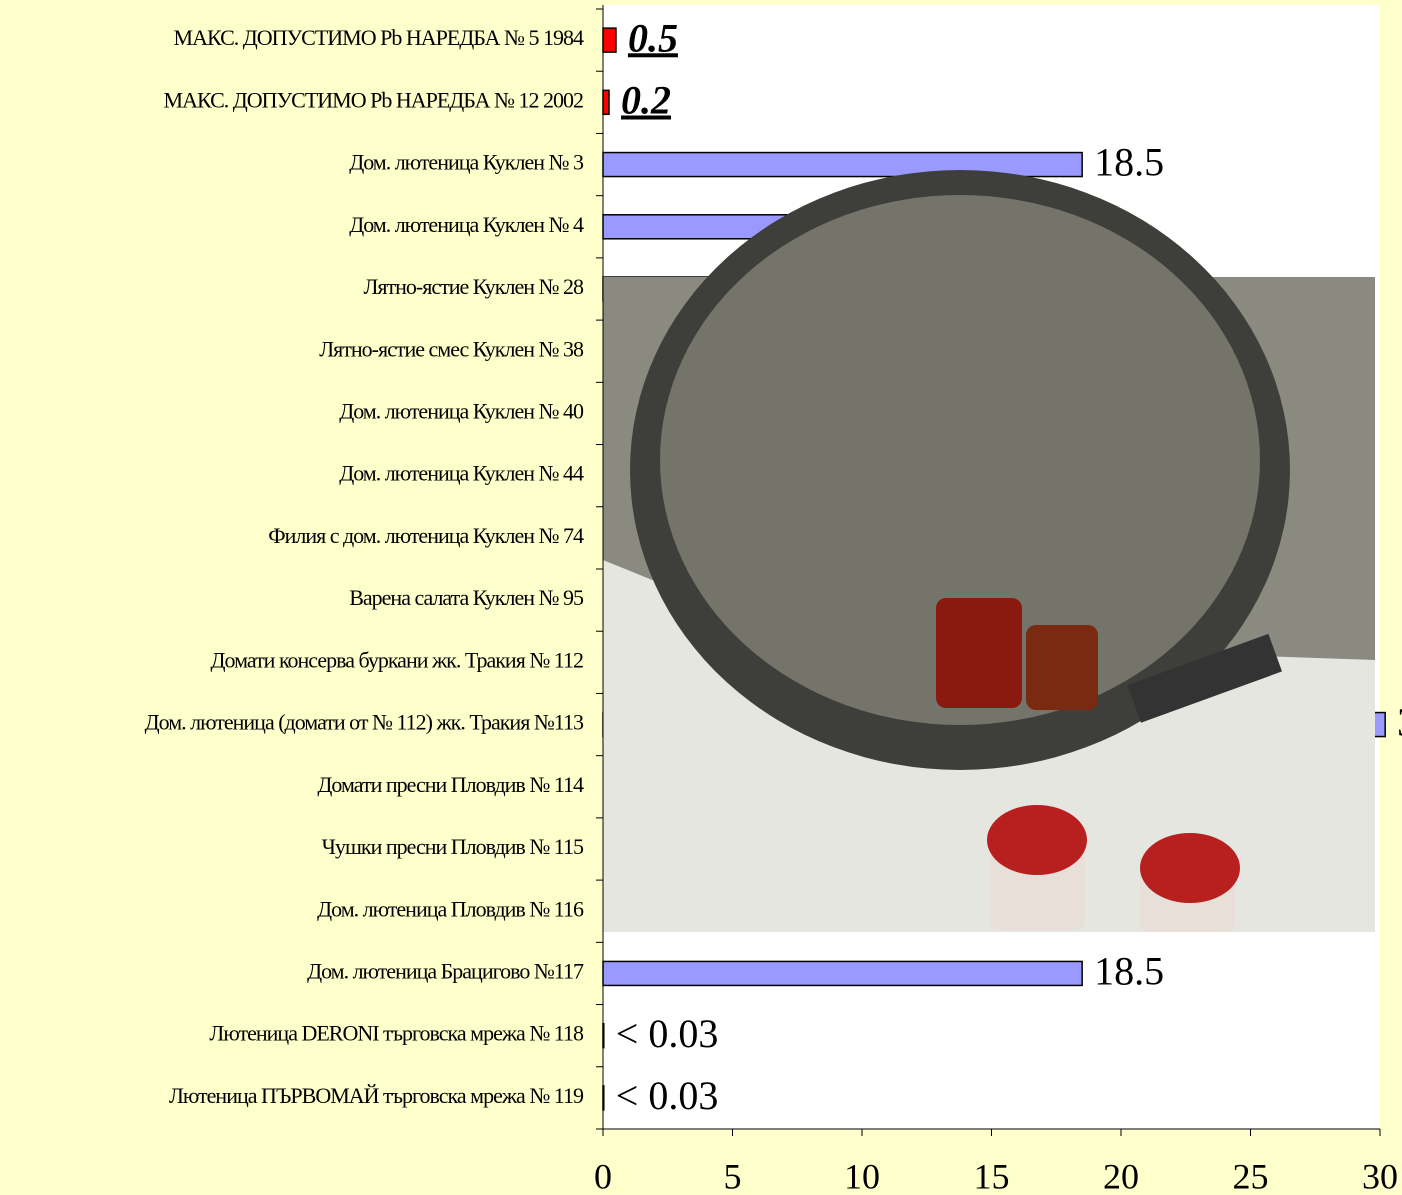  Describe the element at coordinates (445, 970) in the screenshot. I see `y-tick-label: Дом. лютеница Брацигово №117` at that location.